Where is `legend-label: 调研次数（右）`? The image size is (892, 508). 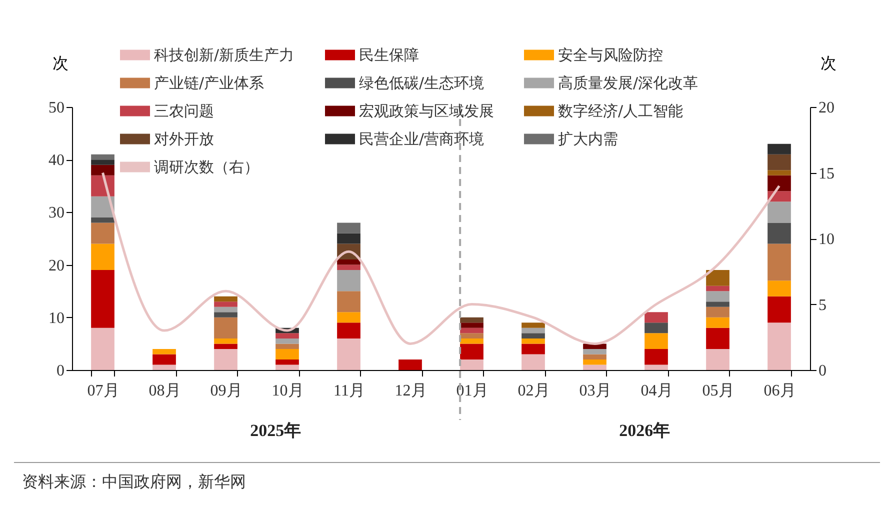 legend-label: 调研次数（右） is located at coordinates (206, 167).